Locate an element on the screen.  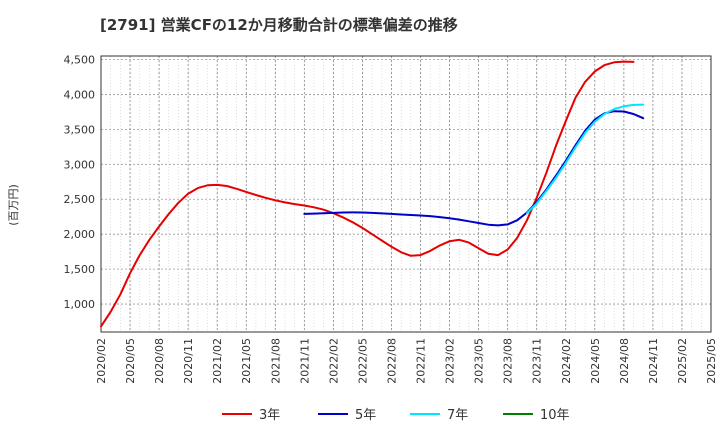
x-tick-label: 2021/11 is located at coordinates (304, 361).